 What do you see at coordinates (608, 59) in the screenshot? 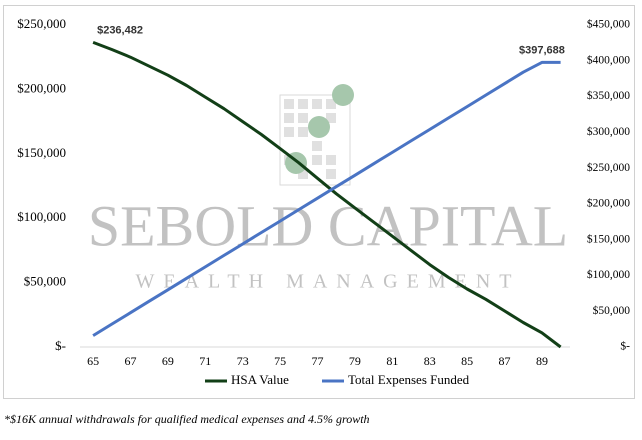
I see `y2-tick-label: $400,000` at bounding box center [608, 59].